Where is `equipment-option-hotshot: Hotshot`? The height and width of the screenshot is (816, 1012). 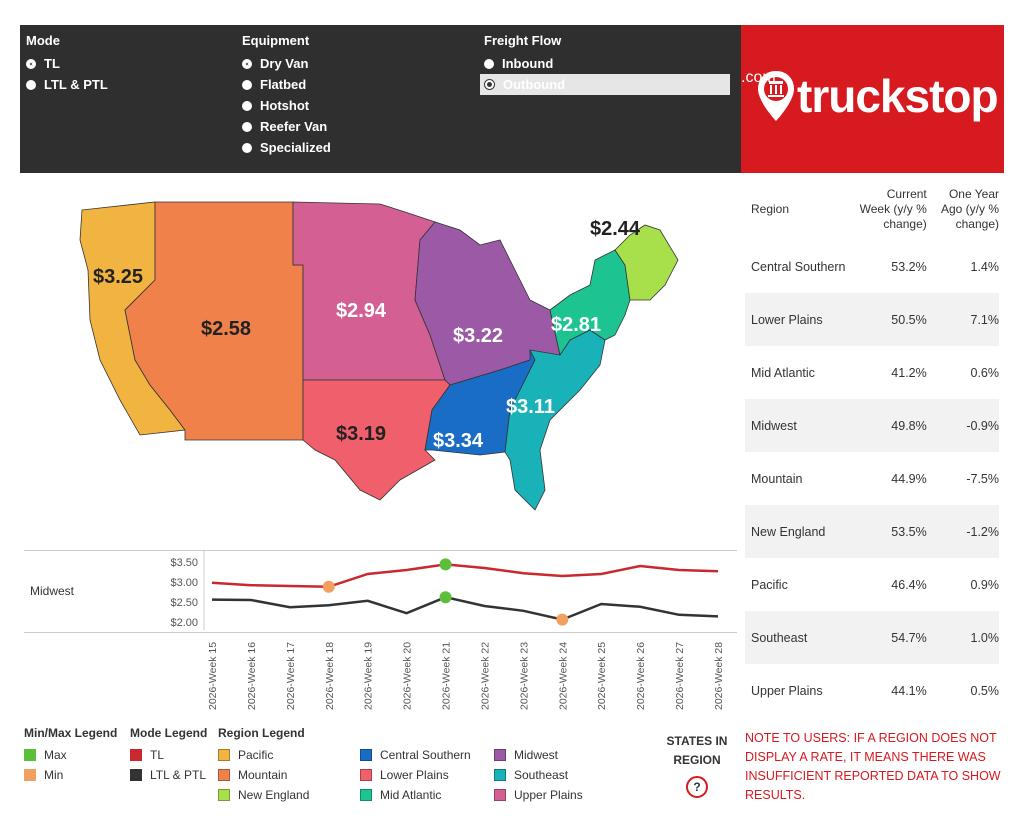 equipment-option-hotshot: Hotshot is located at coordinates (286, 105).